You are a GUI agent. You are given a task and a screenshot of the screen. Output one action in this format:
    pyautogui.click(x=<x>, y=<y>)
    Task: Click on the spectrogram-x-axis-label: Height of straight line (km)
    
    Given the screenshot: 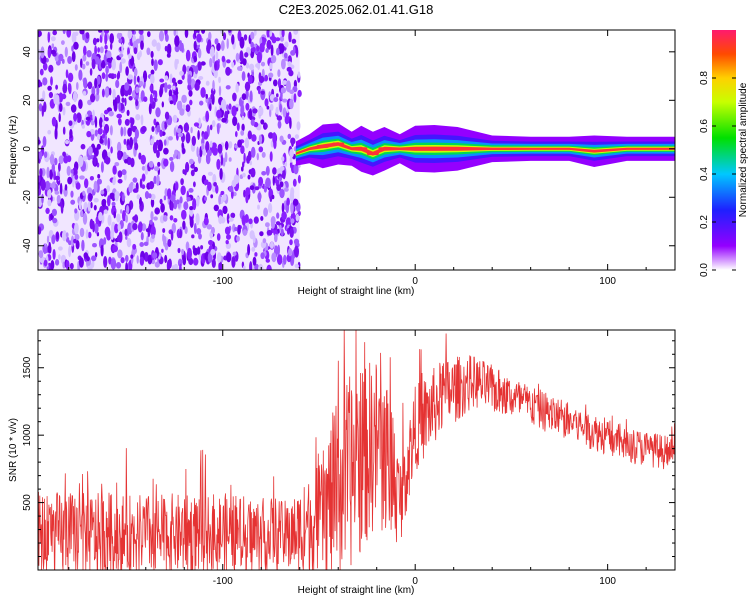 What is the action you would take?
    pyautogui.click(x=356, y=291)
    